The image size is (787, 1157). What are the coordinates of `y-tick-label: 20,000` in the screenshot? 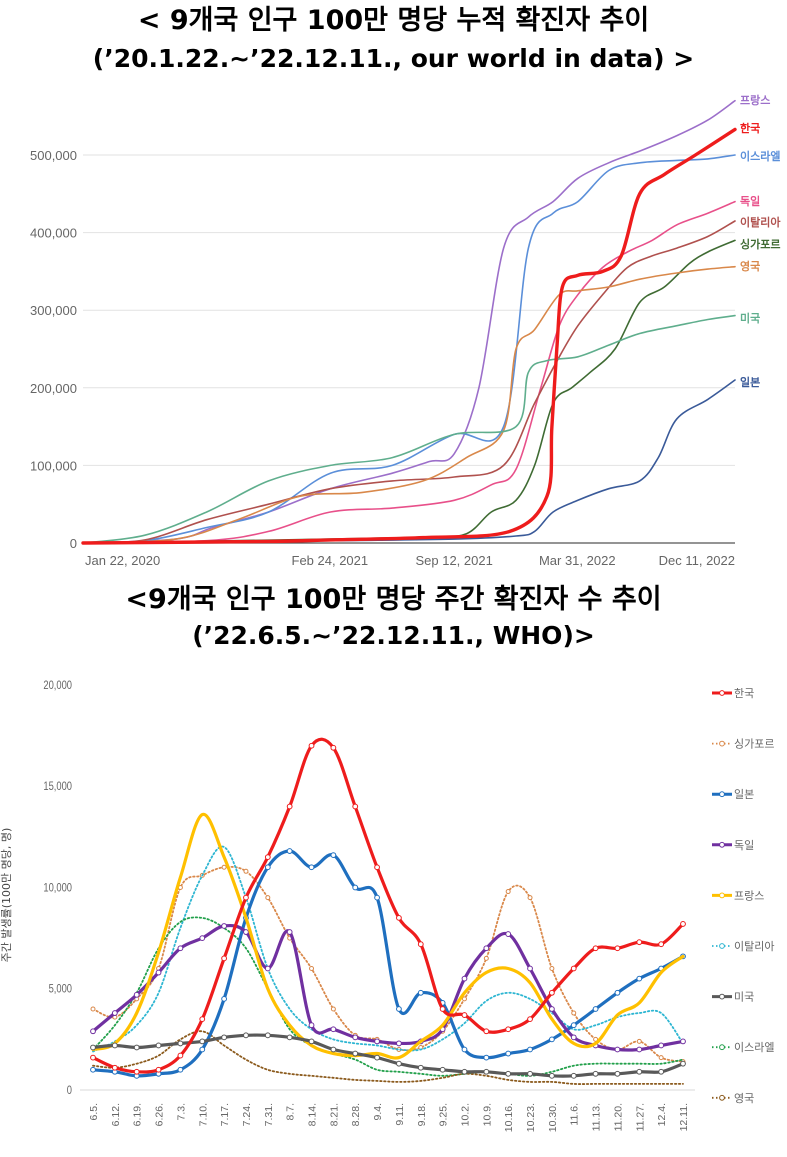 It's located at (57, 685).